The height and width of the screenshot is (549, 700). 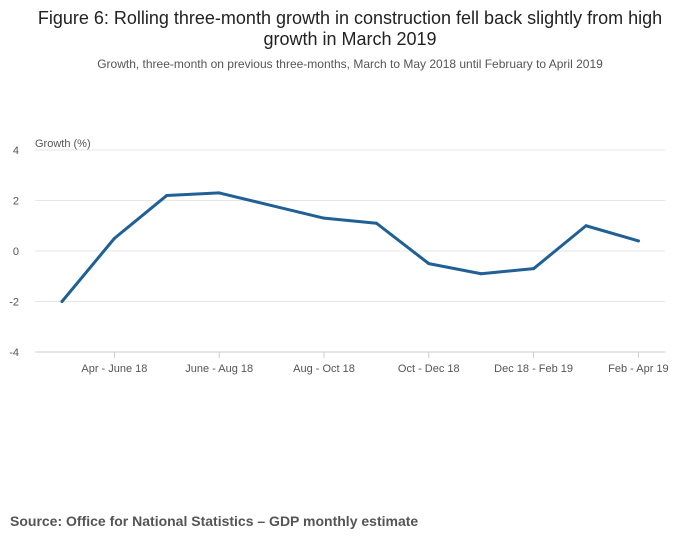 What do you see at coordinates (219, 369) in the screenshot?
I see `x-tick-label: June - Aug 18` at bounding box center [219, 369].